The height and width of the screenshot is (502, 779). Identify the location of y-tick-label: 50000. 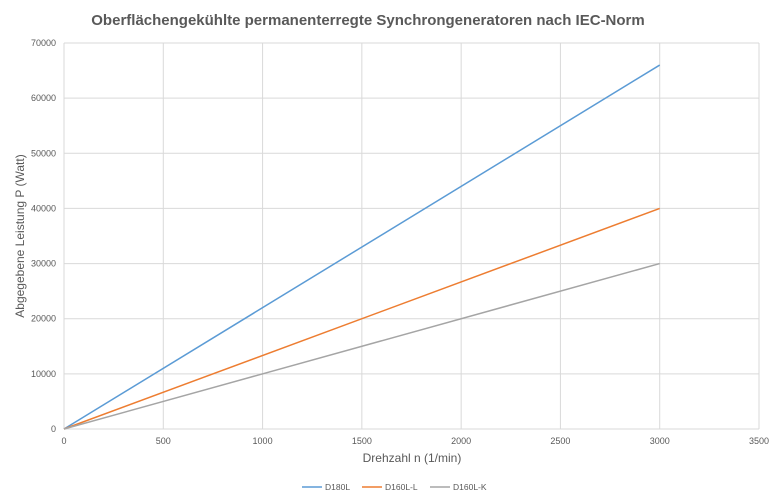
(43, 153).